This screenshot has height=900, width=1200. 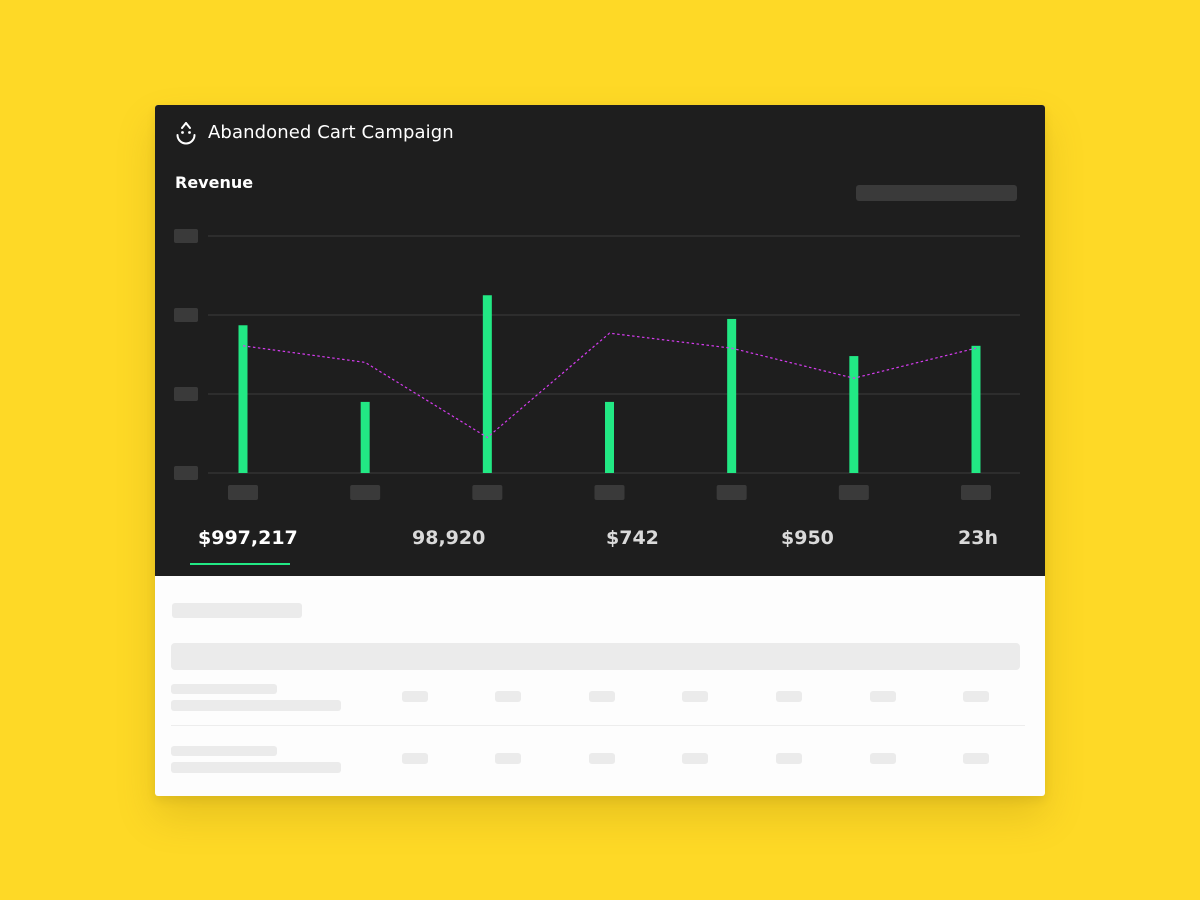 What do you see at coordinates (600, 546) in the screenshot?
I see `metrics-tabs: $997,217 98,920 $742 $950 23h` at bounding box center [600, 546].